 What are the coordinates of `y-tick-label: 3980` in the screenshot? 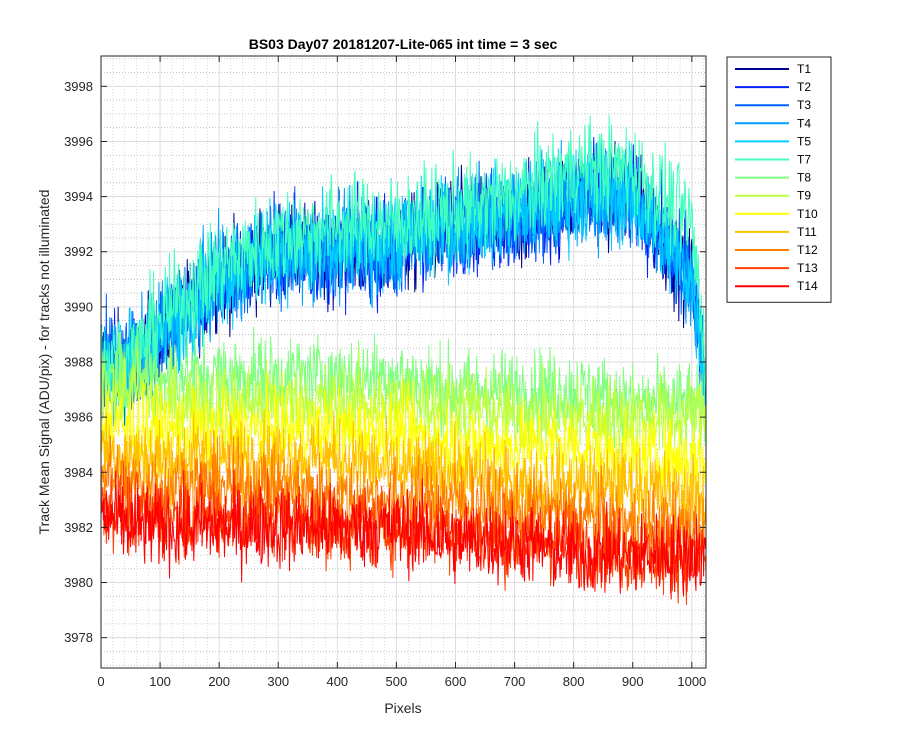 It's located at (78, 582).